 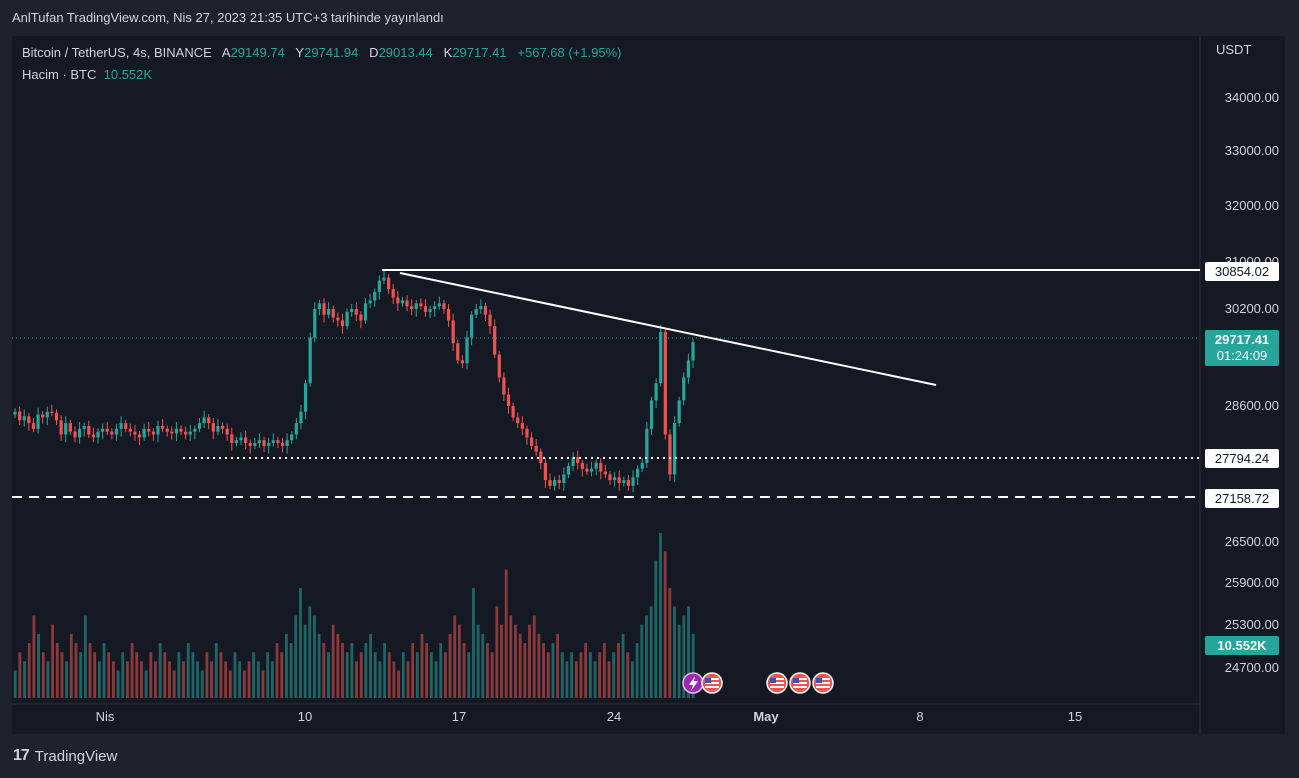 What do you see at coordinates (65, 756) in the screenshot?
I see `brand: 17 TradingView` at bounding box center [65, 756].